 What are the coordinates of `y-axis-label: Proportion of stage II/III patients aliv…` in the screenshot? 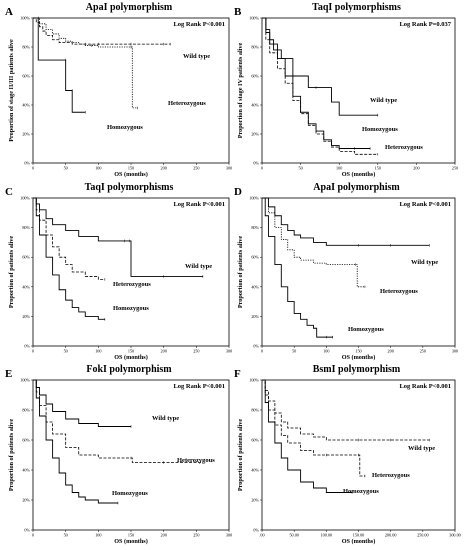 It's located at (11, 90).